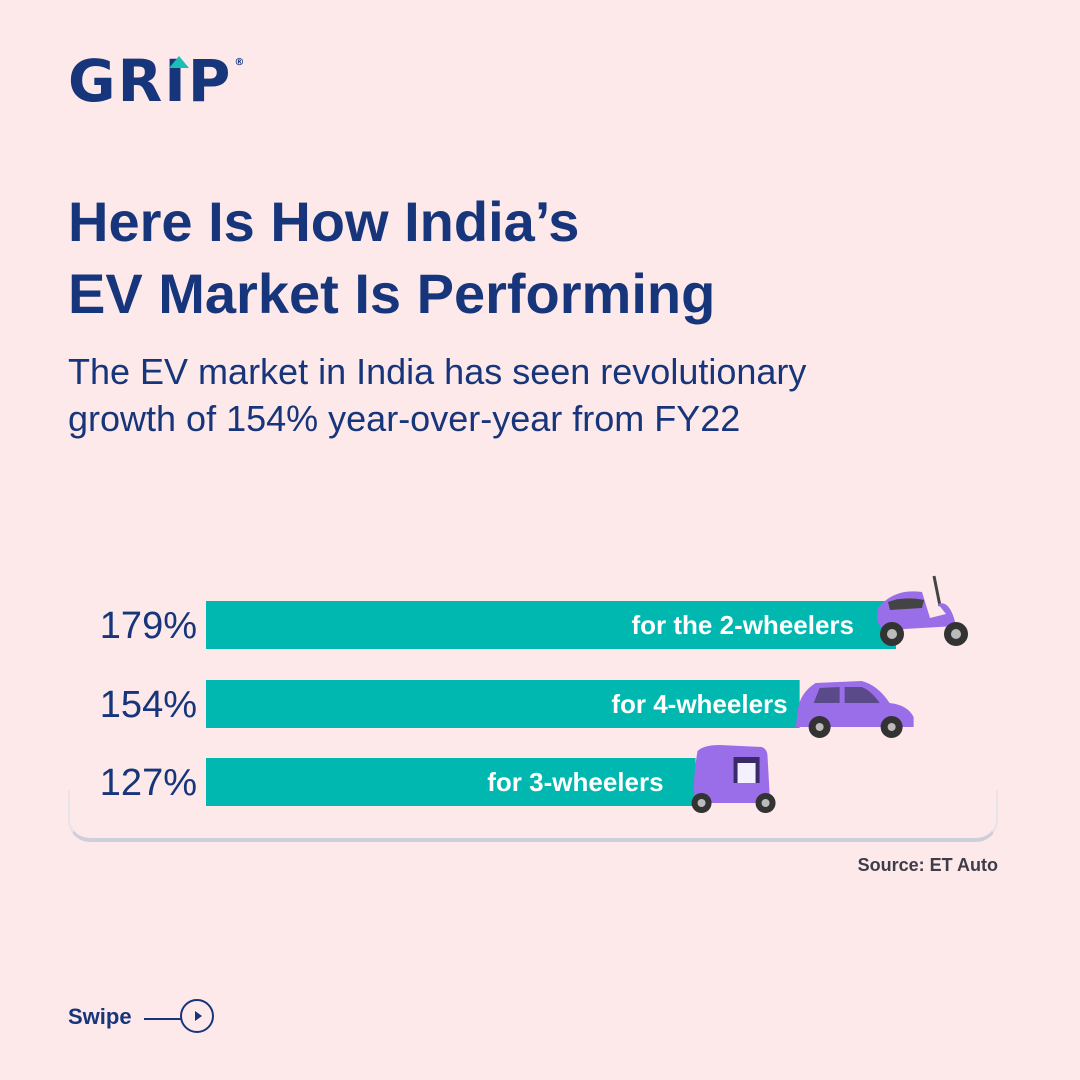  I want to click on value-label: 127%, so click(148, 783).